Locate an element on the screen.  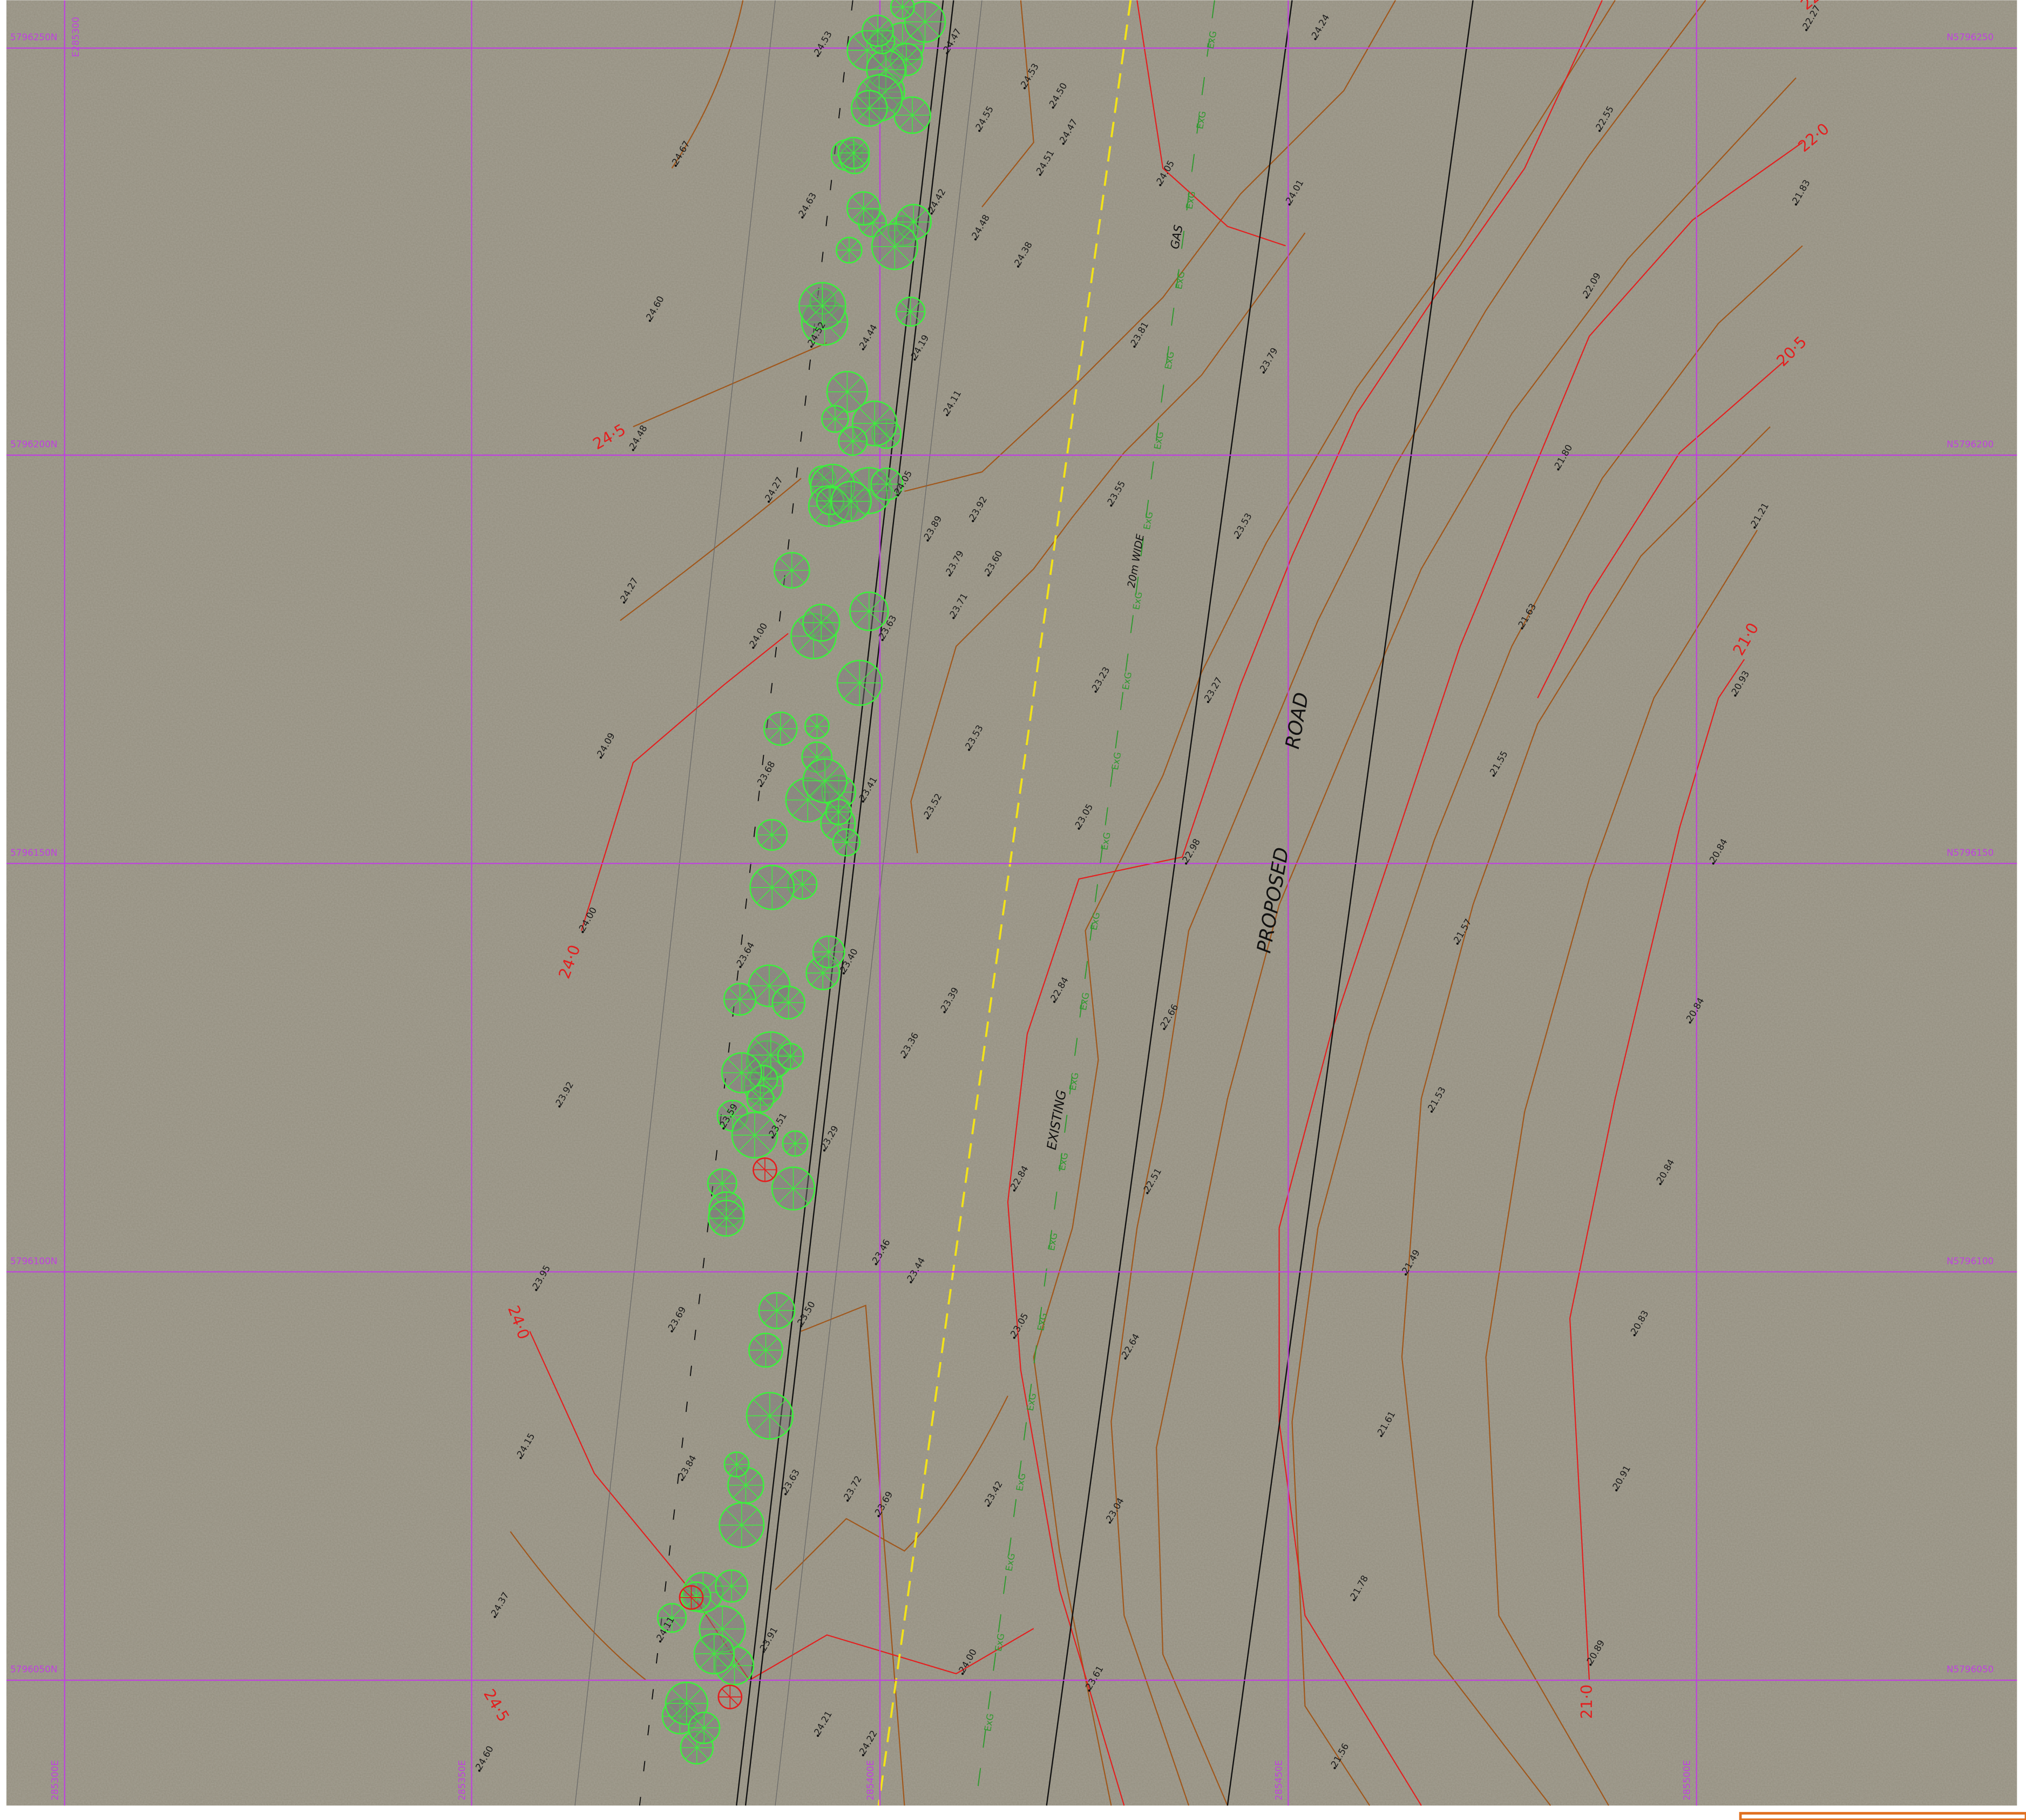
easting-label: 285300E is located at coordinates (55, 1780).